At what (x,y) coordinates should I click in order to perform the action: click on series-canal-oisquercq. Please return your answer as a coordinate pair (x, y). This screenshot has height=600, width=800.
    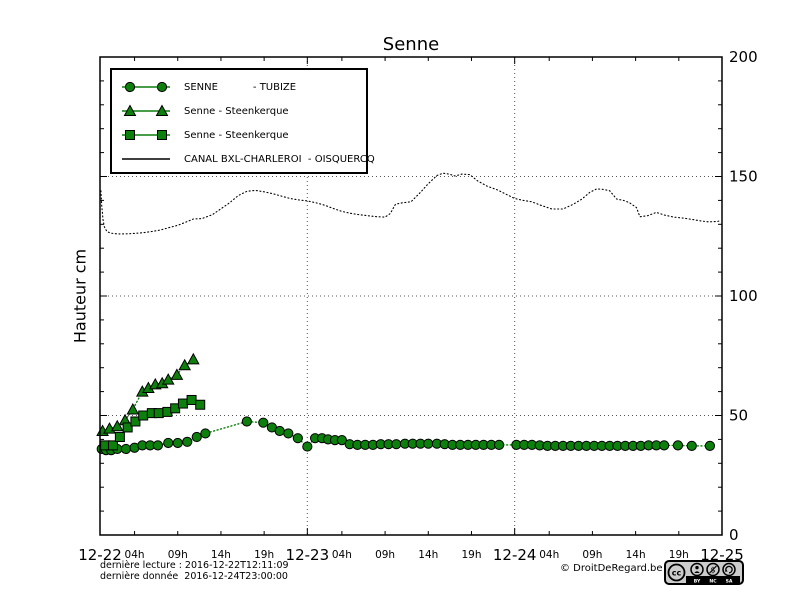
    Looking at the image, I should click on (411, 203).